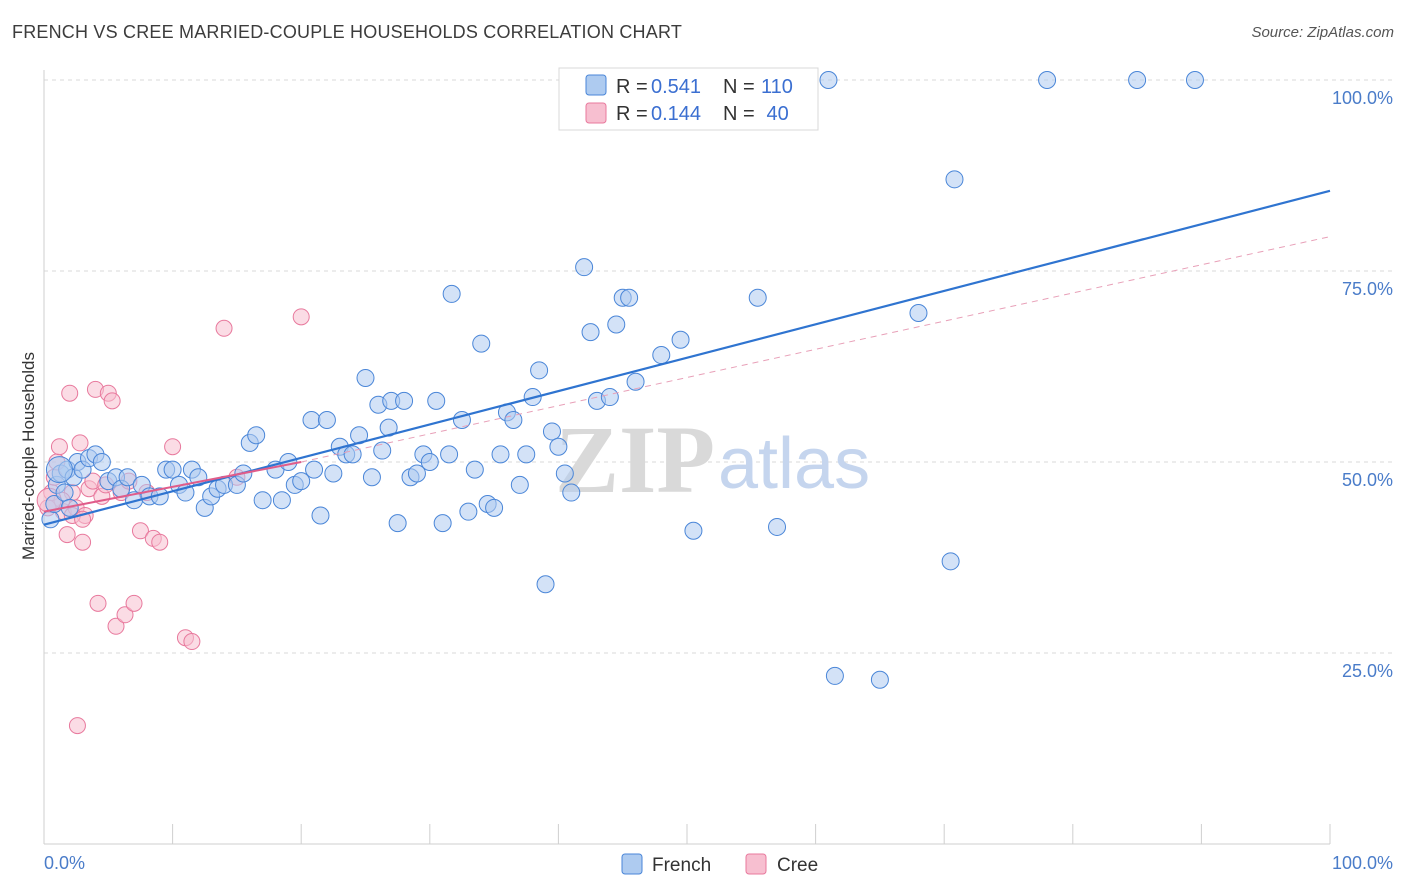 This screenshot has height=892, width=1406. Describe the element at coordinates (756, 864) in the screenshot. I see `bottom-legend-cree-swatch` at that location.